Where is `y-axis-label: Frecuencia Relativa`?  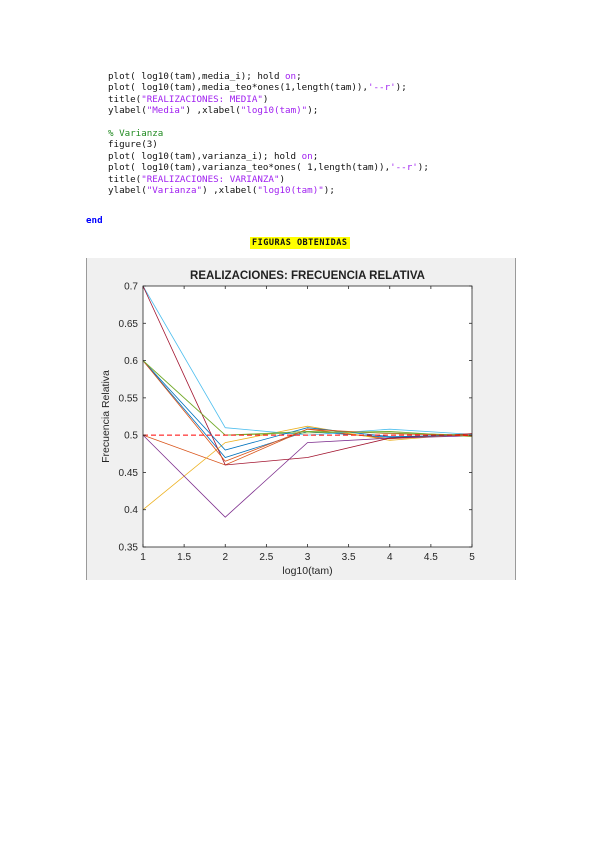 y-axis-label: Frecuencia Relativa is located at coordinates (106, 416).